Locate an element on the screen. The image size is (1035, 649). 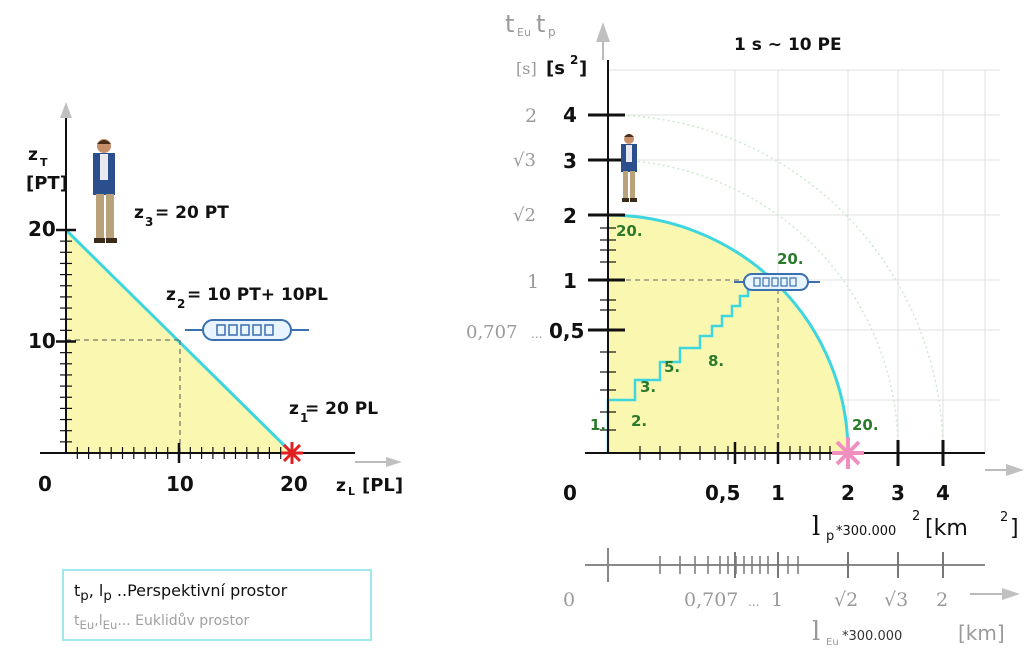
arc-r3 is located at coordinates (753, 306).